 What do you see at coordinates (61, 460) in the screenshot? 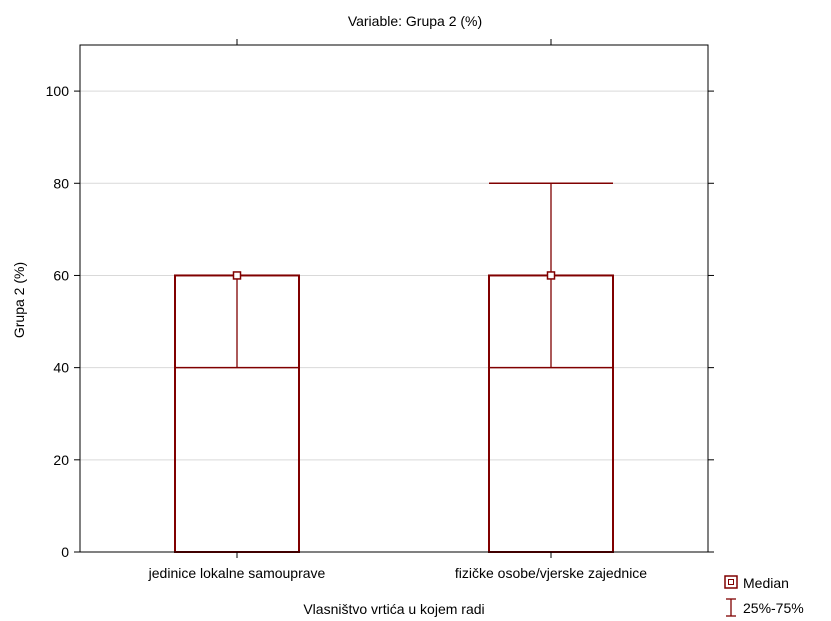
I see `y-tick-label: 20` at bounding box center [61, 460].